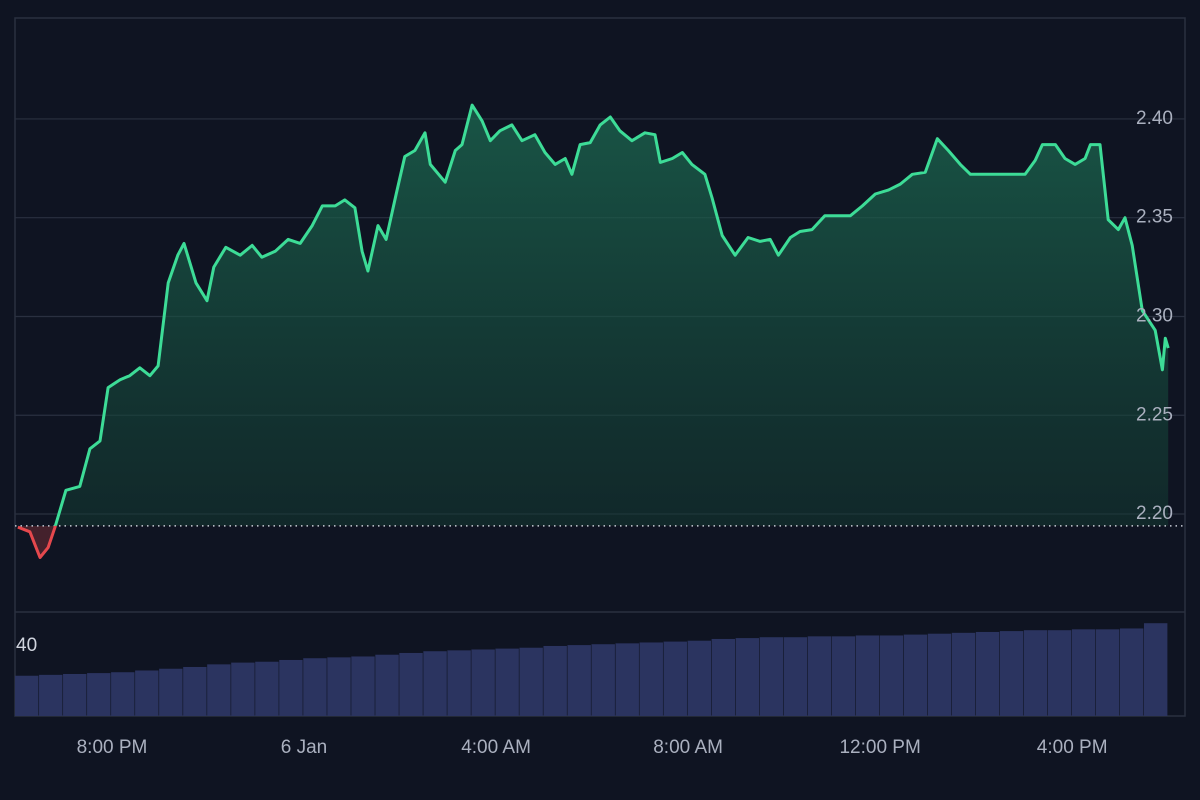  I want to click on x-tick-label: 4:00 AM, so click(496, 747).